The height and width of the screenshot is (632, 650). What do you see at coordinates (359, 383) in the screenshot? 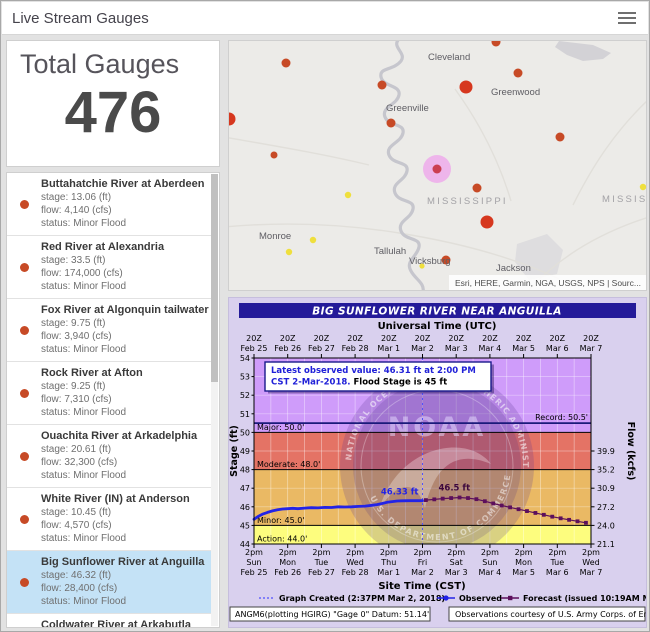
I see `latest-observed-line2: CST 2-Mar-2018. Flood Stage is 45 ft` at bounding box center [359, 383].